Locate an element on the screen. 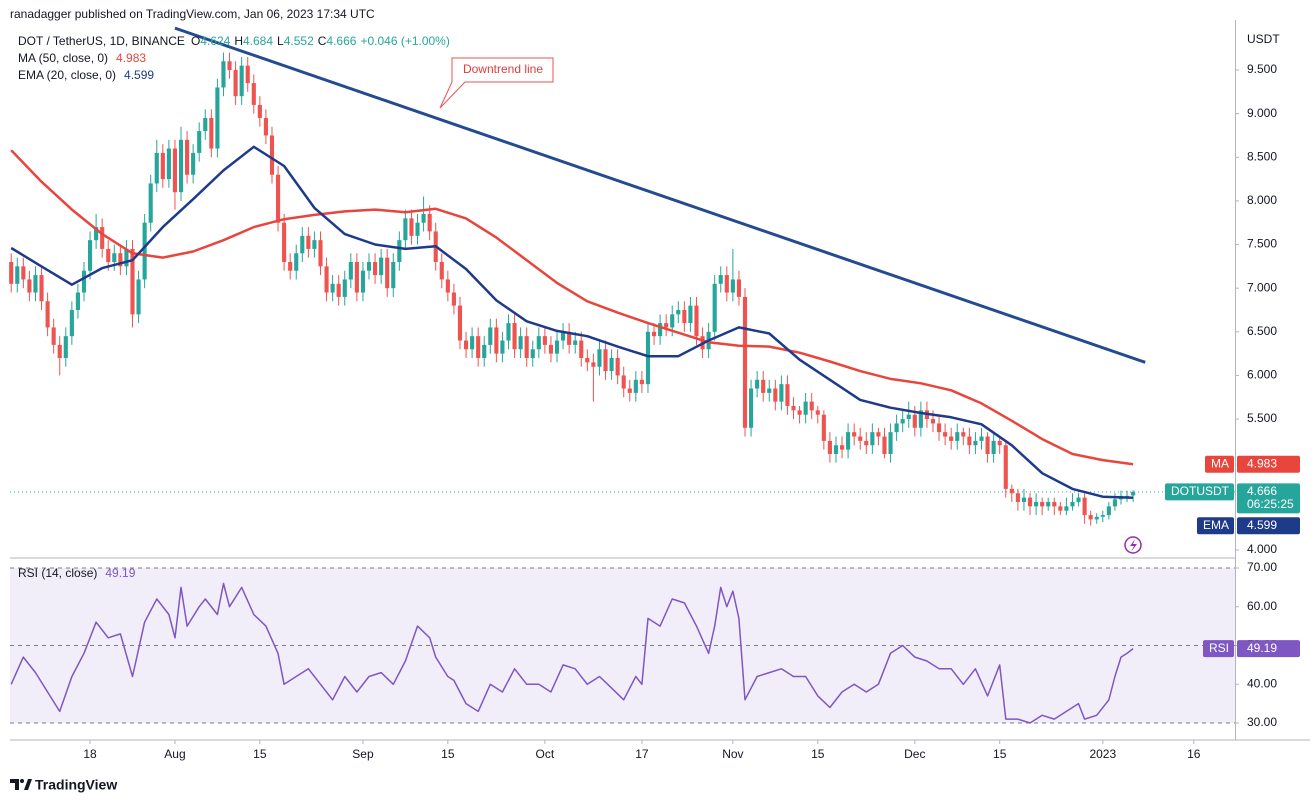 This screenshot has width=1315, height=803. y-tick-label: 9.500 is located at coordinates (1262, 69).